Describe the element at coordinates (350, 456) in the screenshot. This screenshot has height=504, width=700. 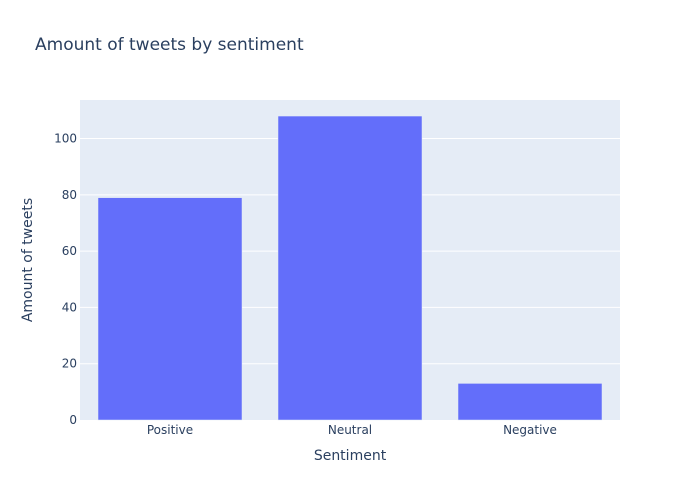
I see `x-axis-title: Sentiment` at that location.